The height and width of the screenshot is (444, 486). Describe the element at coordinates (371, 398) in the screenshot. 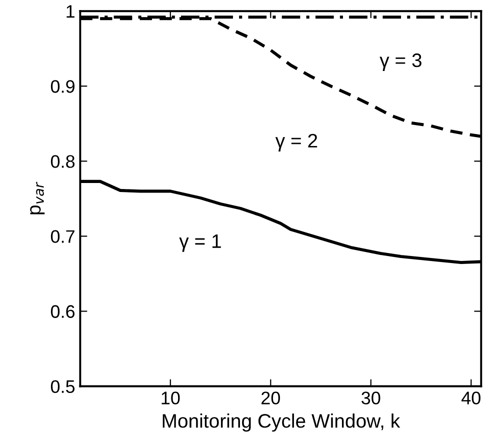

I see `x-tick-label: 30` at that location.